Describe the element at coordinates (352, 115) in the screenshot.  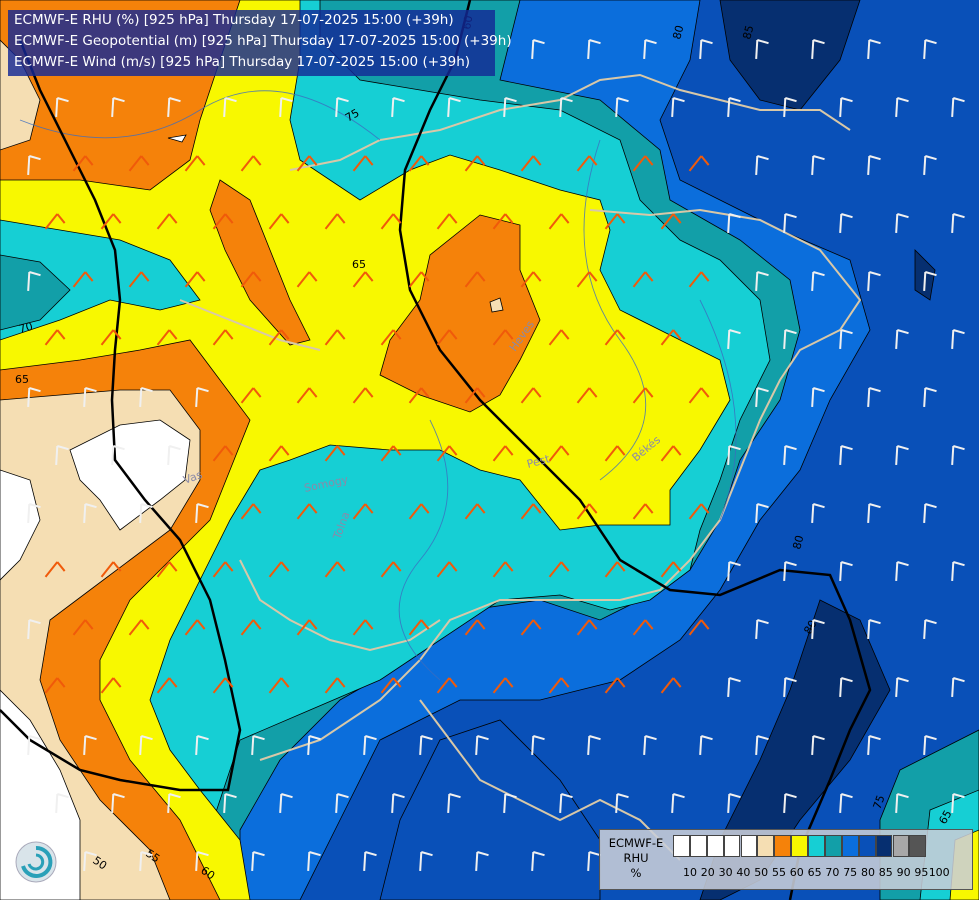
I see `contour-label: 75` at that location.